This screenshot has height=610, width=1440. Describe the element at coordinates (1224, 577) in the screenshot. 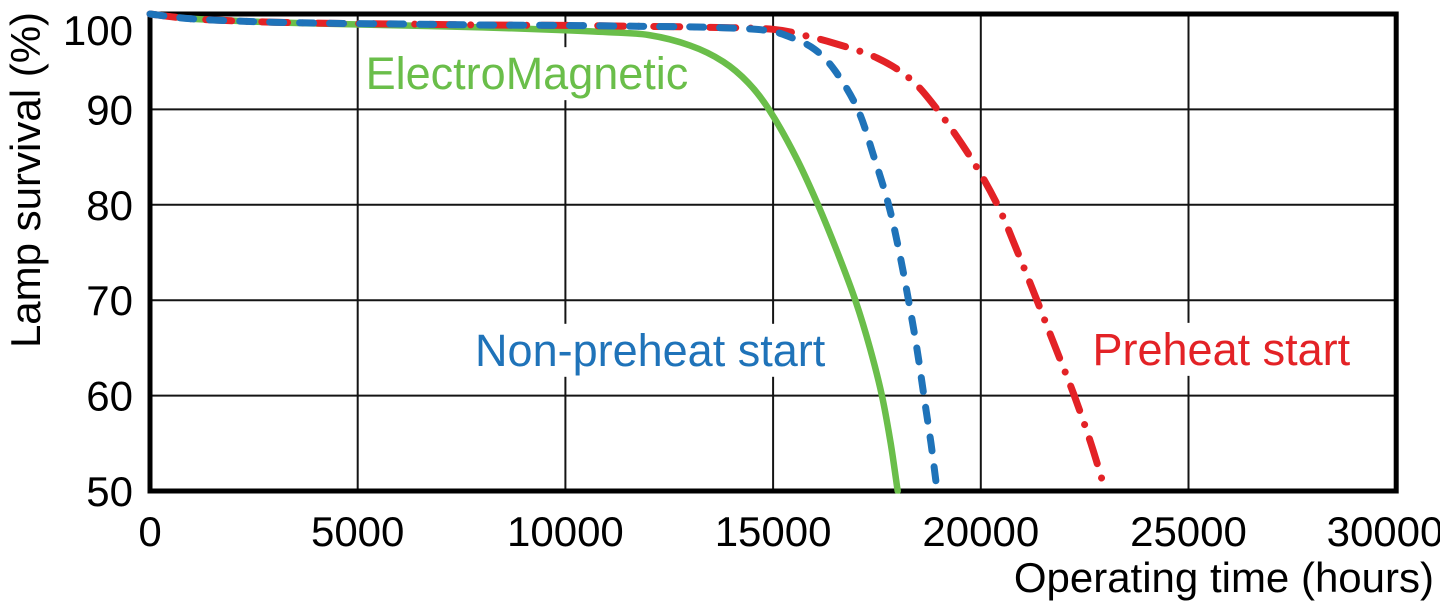

I see `x-axis-title: Operating time (hours)` at that location.